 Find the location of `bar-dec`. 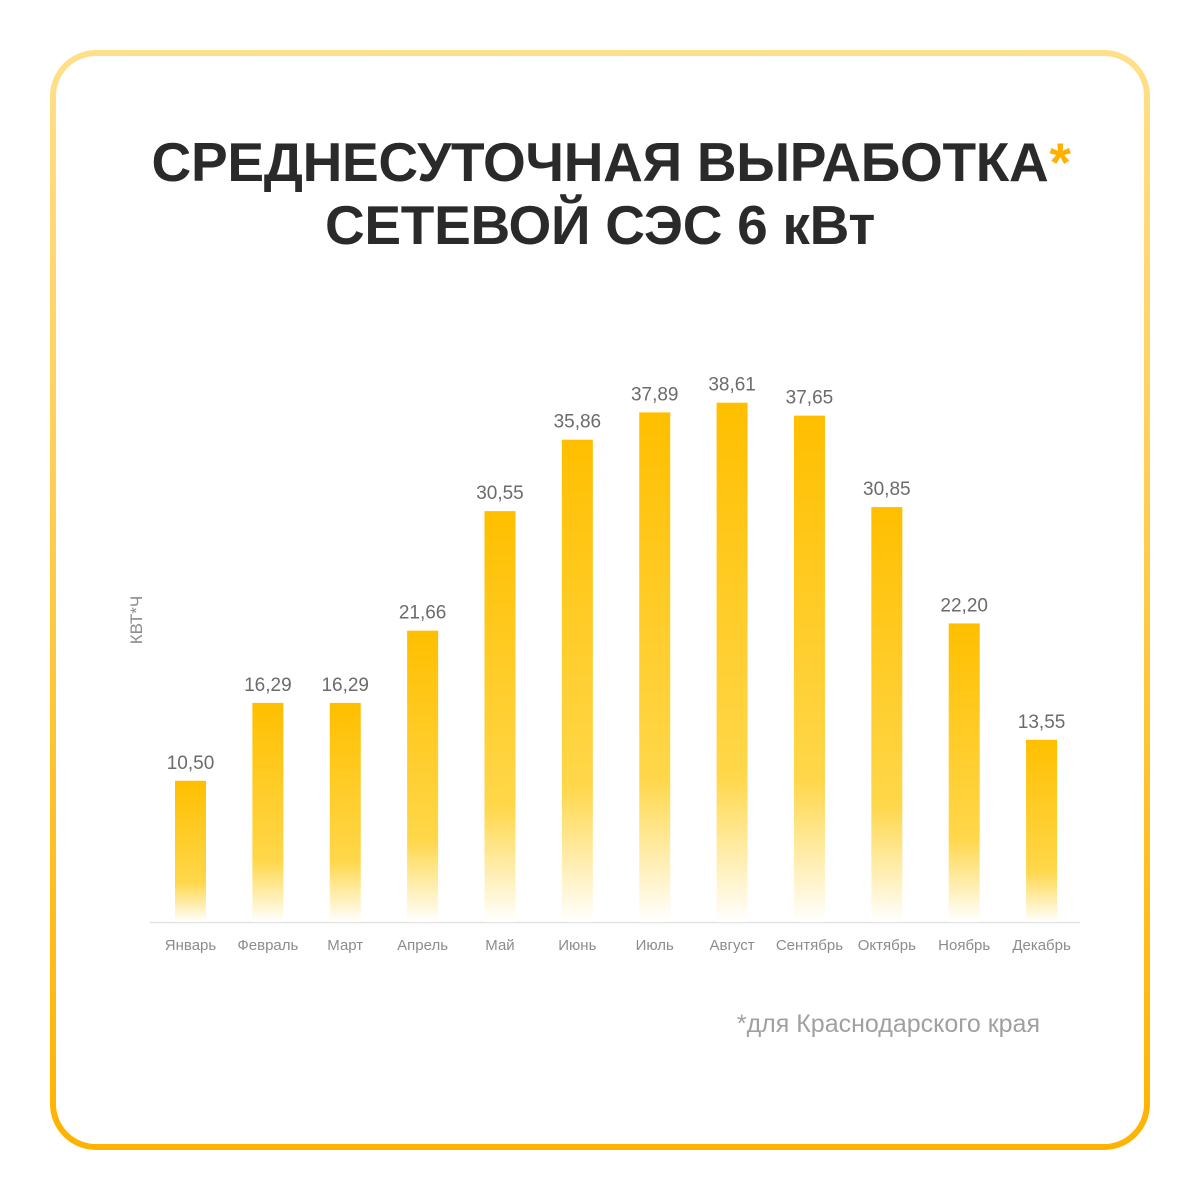

bar-dec is located at coordinates (1042, 830).